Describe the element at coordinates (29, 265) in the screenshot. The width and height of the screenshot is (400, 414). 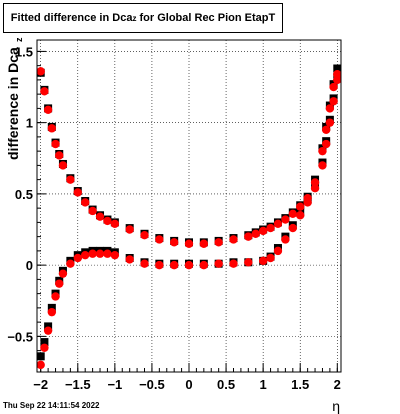
I see `y-tick-label: 0` at that location.